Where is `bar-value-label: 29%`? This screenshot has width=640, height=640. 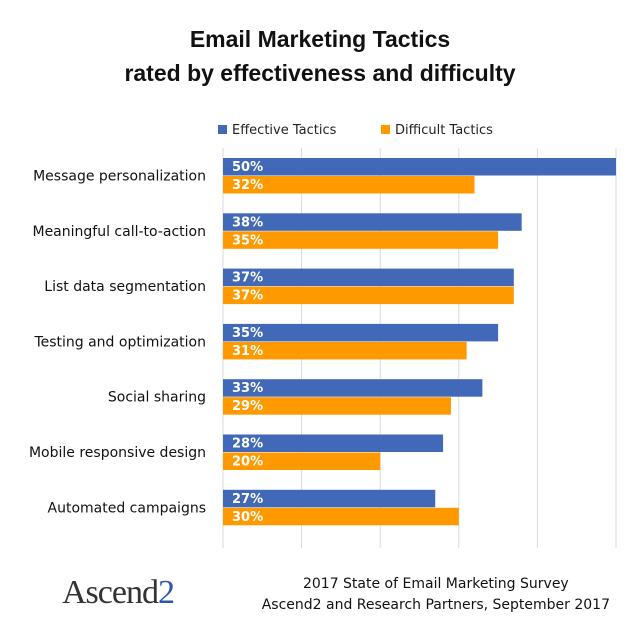 bar-value-label: 29% is located at coordinates (247, 406).